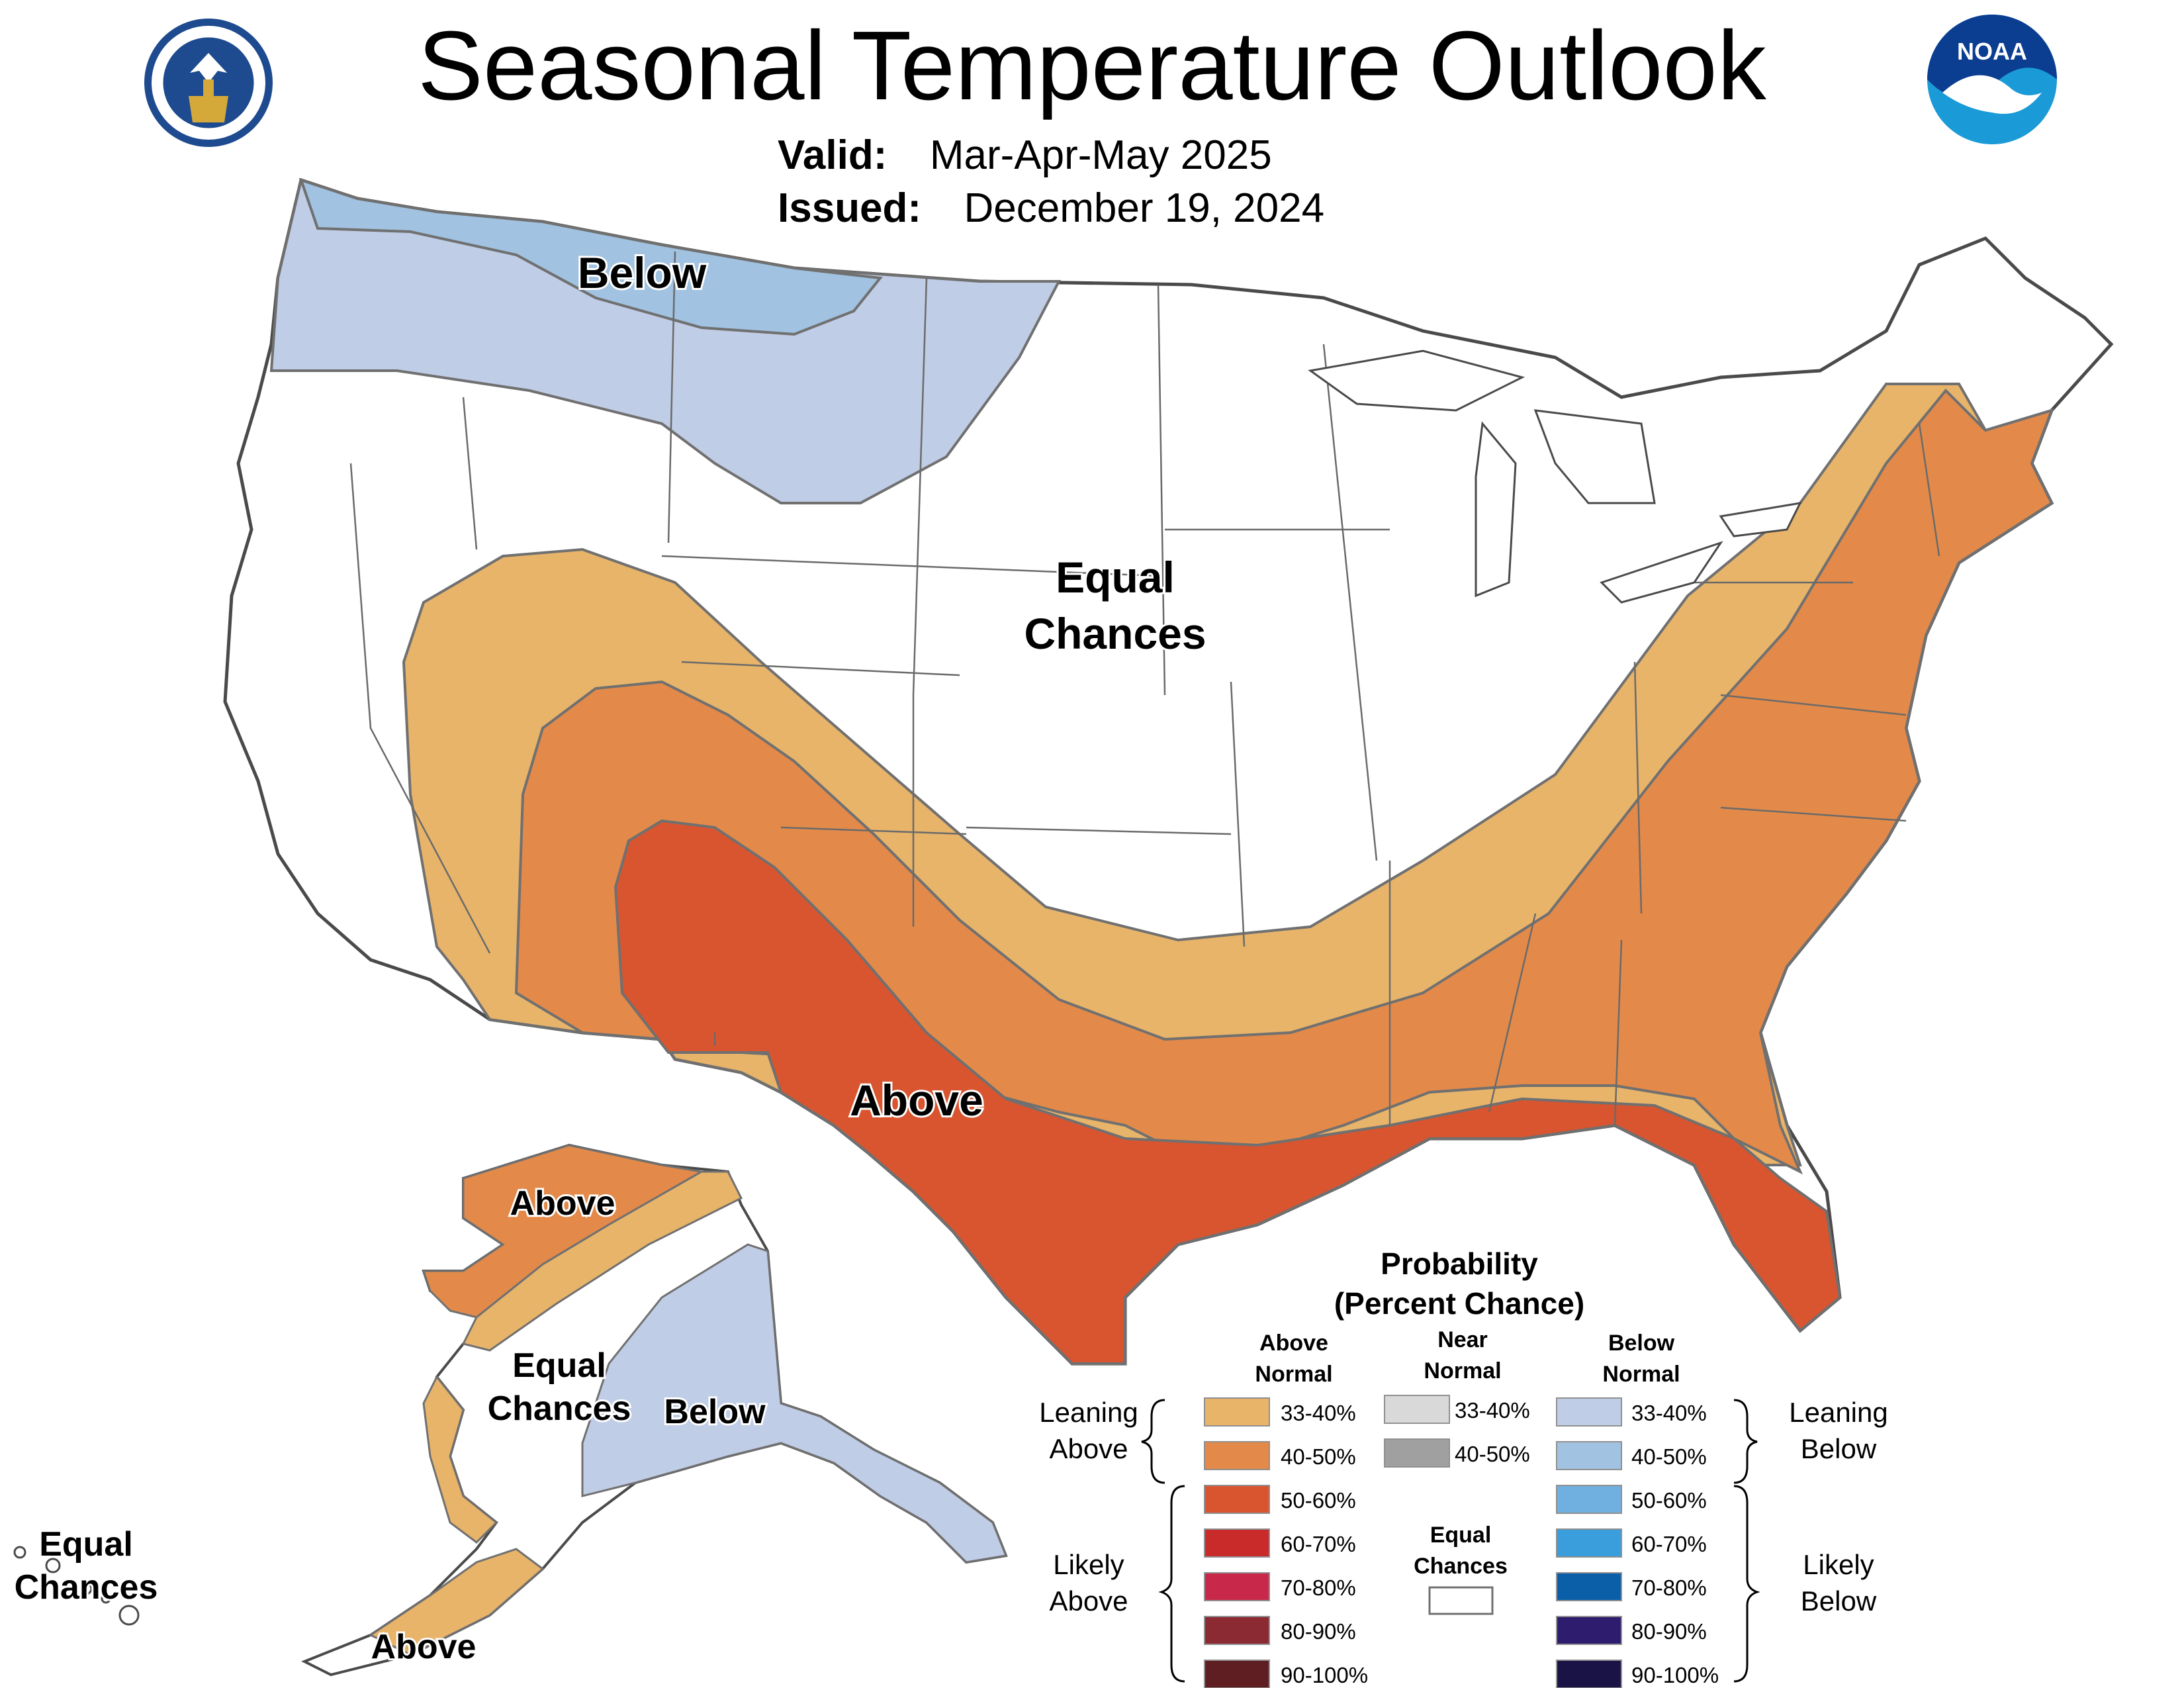  What do you see at coordinates (562, 1203) in the screenshot?
I see `ak-above-north-label: Above` at bounding box center [562, 1203].